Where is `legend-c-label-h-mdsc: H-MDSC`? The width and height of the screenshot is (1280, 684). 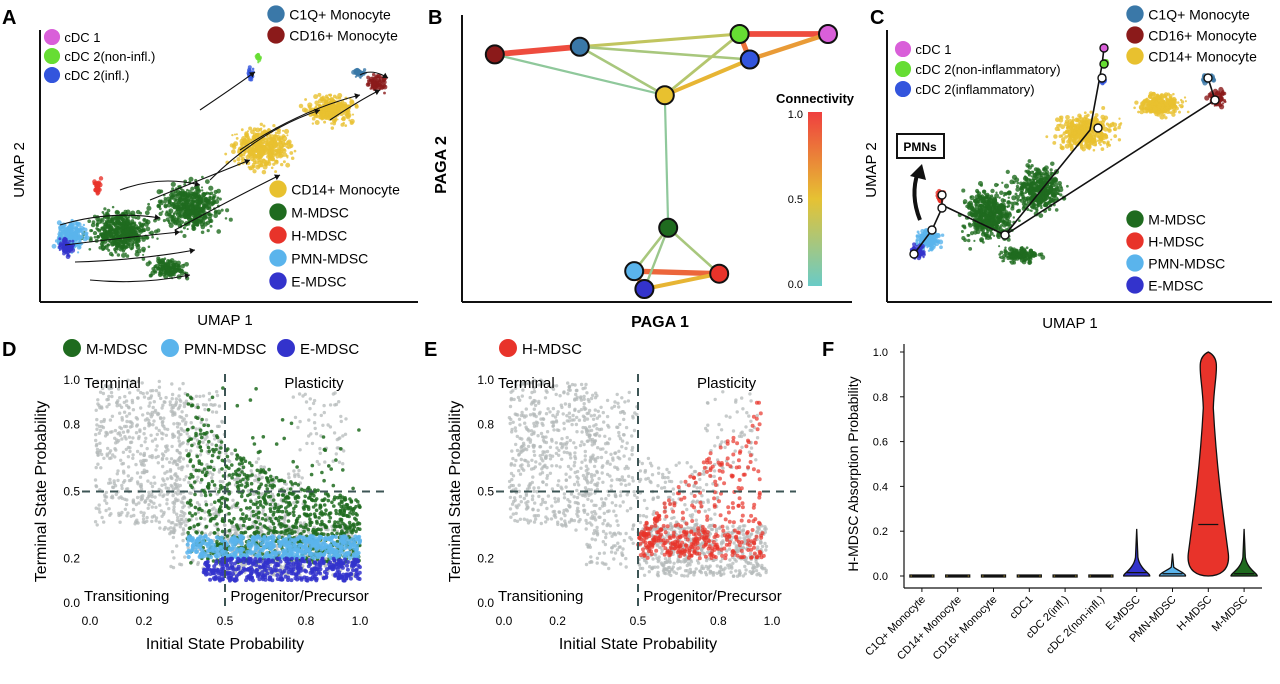
legend-c-label-h-mdsc: H-MDSC is located at coordinates (1176, 242).